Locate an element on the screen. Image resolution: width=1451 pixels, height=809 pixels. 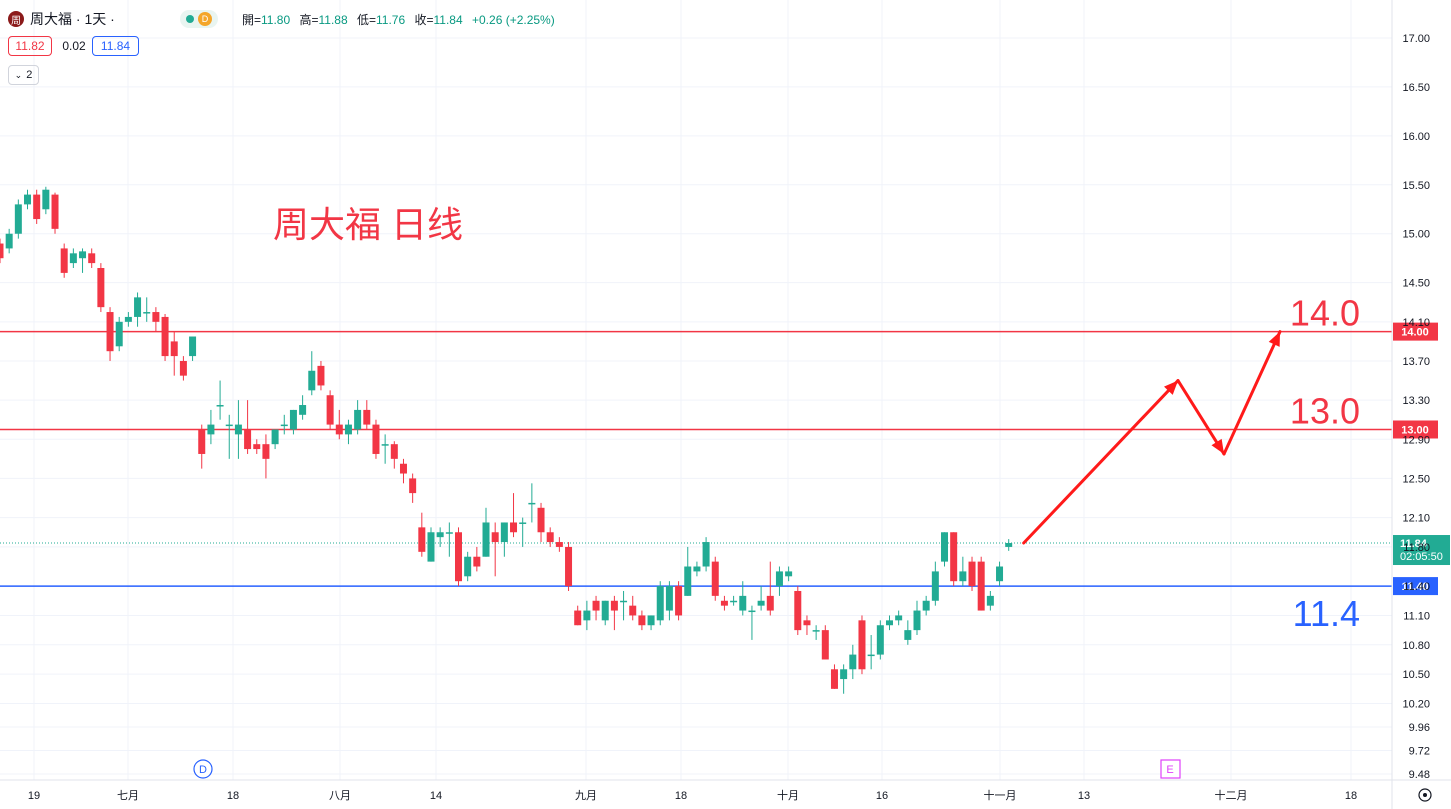
price-axis-label: 15.50 is located at coordinates (1416, 186).